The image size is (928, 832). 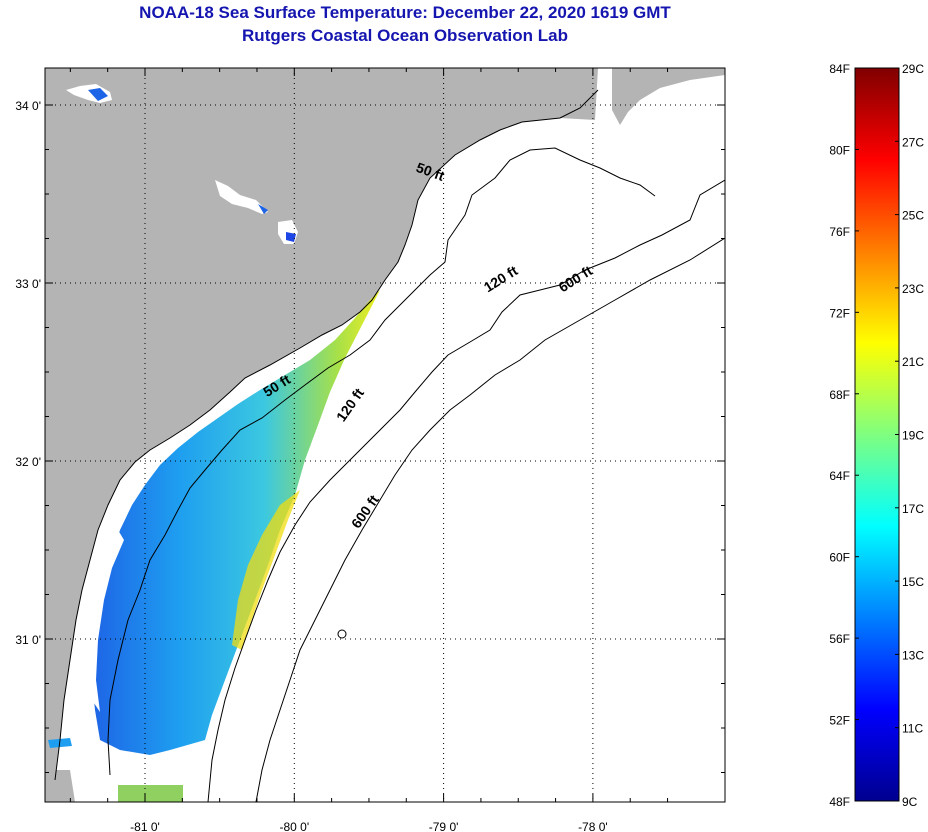 I want to click on lon-tick-label: -80 0', so click(x=294, y=826).